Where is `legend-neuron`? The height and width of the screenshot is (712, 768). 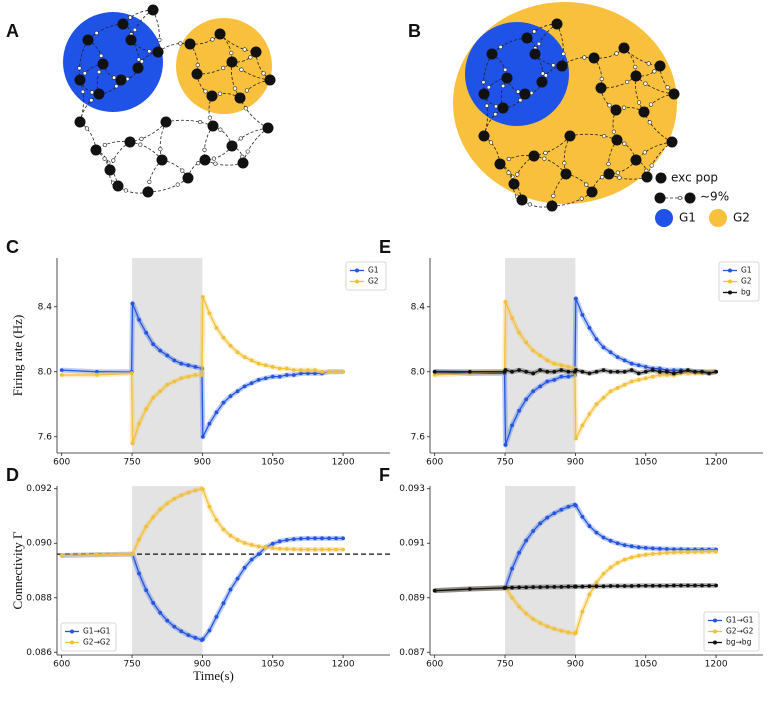 legend-neuron is located at coordinates (660, 198).